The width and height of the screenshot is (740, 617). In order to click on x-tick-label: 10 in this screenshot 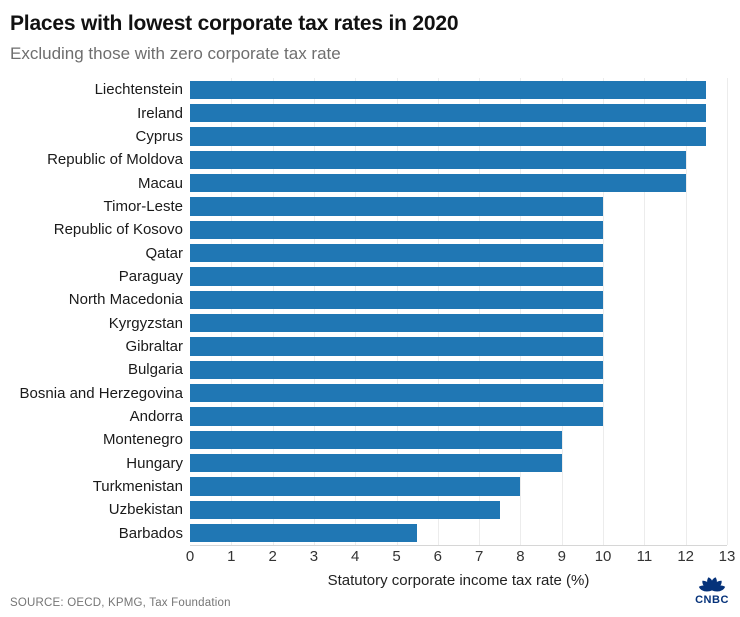, I will do `click(603, 556)`.